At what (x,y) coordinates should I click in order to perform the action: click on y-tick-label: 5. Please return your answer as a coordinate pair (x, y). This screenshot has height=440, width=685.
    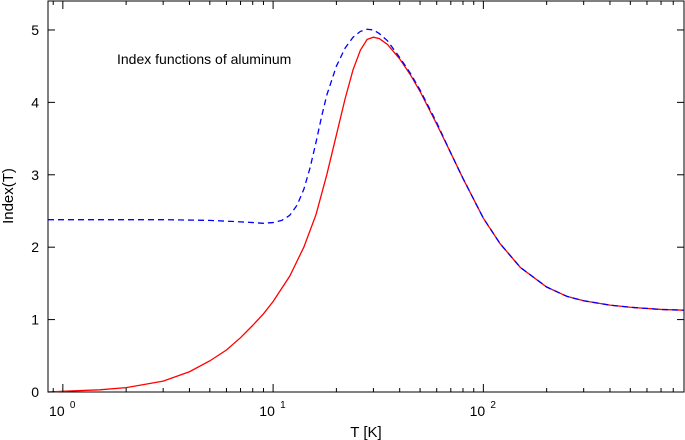
    Looking at the image, I should click on (35, 30).